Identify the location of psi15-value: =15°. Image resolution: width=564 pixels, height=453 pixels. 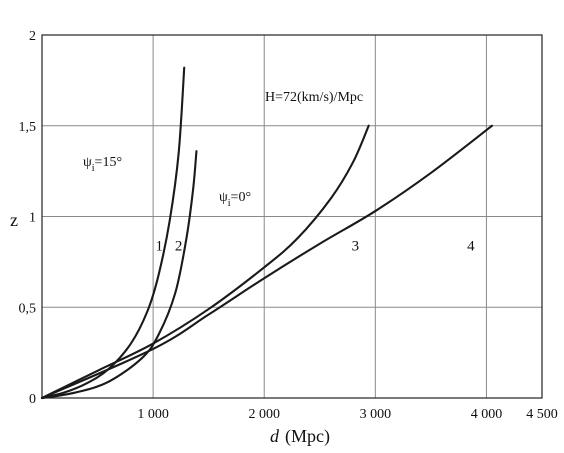
(109, 162).